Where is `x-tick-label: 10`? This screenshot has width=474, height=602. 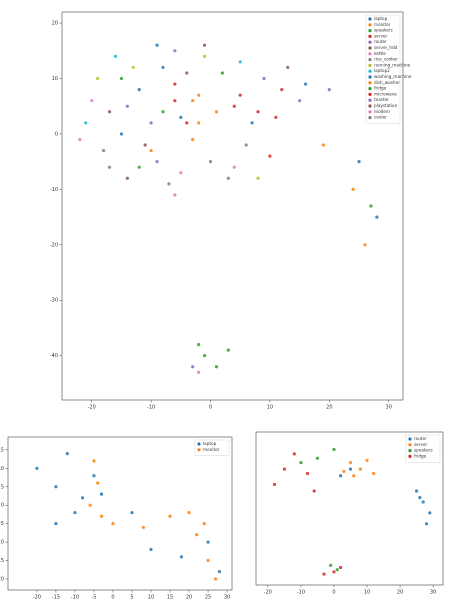 x-tick-label: 10 is located at coordinates (270, 408).